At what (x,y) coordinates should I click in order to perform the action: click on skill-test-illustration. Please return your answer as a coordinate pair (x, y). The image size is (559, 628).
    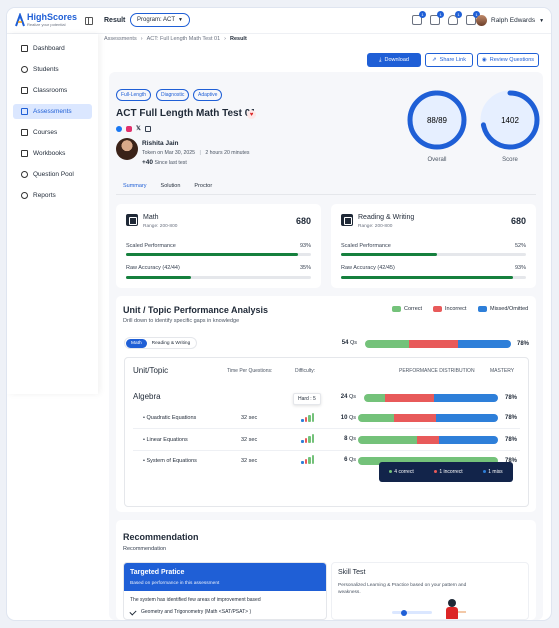
    Looking at the image, I should click on (429, 609).